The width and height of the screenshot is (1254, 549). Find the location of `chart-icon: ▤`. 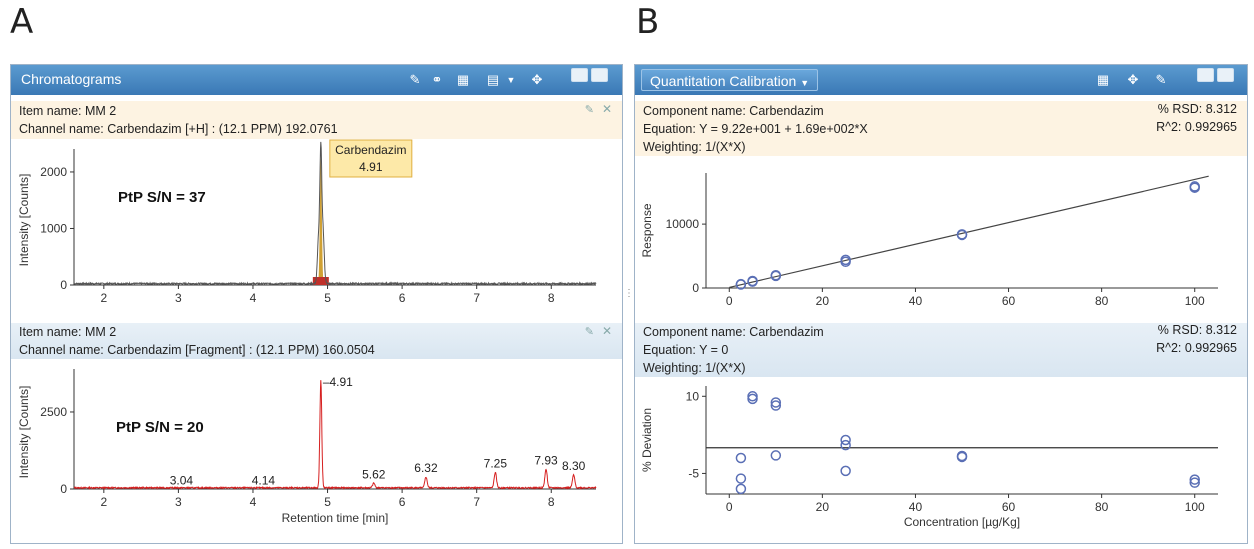

chart-icon: ▤ is located at coordinates (493, 79).